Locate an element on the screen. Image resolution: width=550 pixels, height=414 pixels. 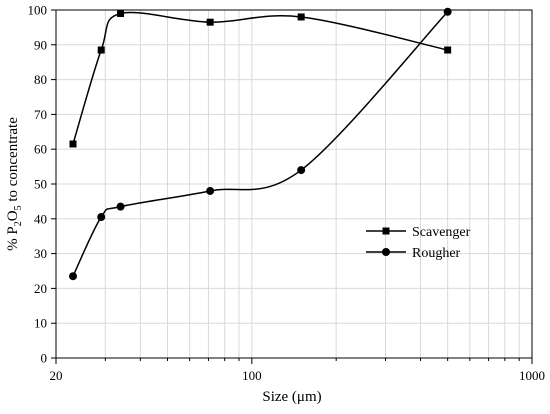
y-tick-label: 40 is located at coordinates (40, 218).